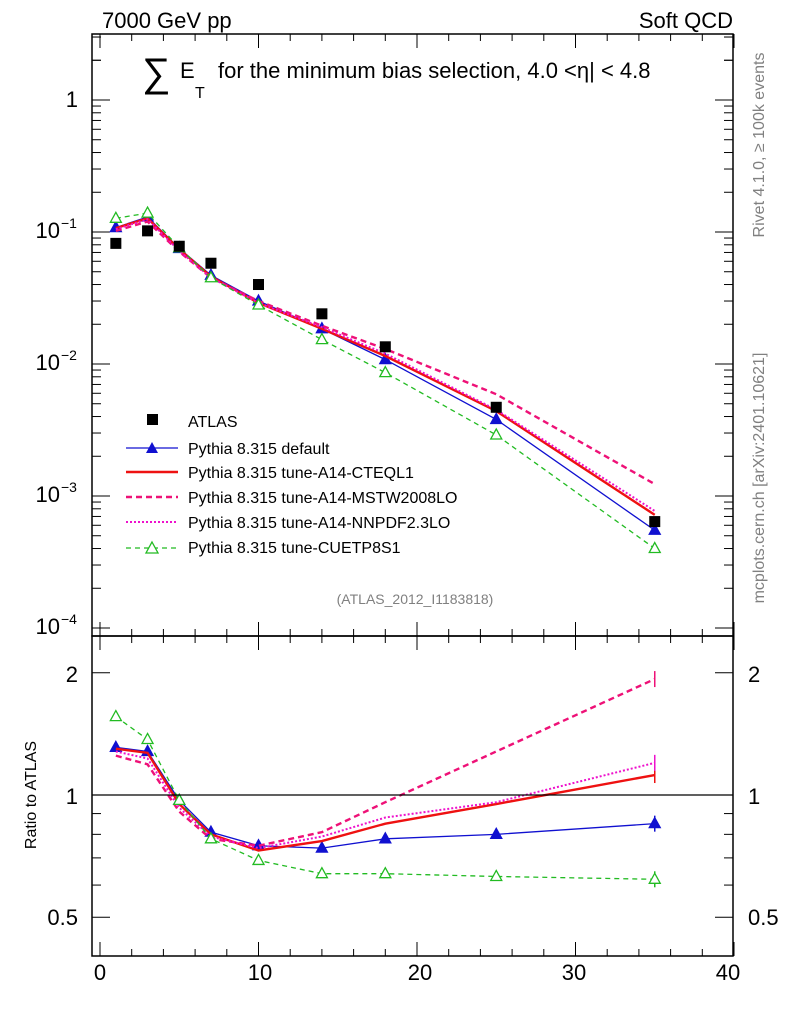  What do you see at coordinates (759, 478) in the screenshot?
I see `mcplots-citation: mcplots.cern.ch [arXiv:2401.10621]` at bounding box center [759, 478].